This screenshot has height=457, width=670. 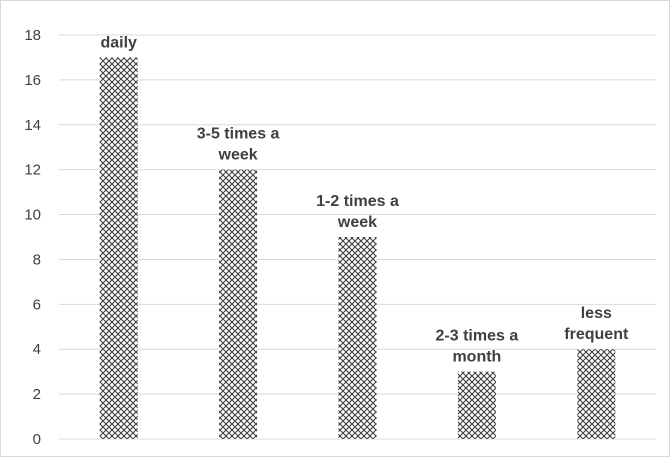 What do you see at coordinates (476, 357) in the screenshot?
I see `data-label: month` at bounding box center [476, 357].